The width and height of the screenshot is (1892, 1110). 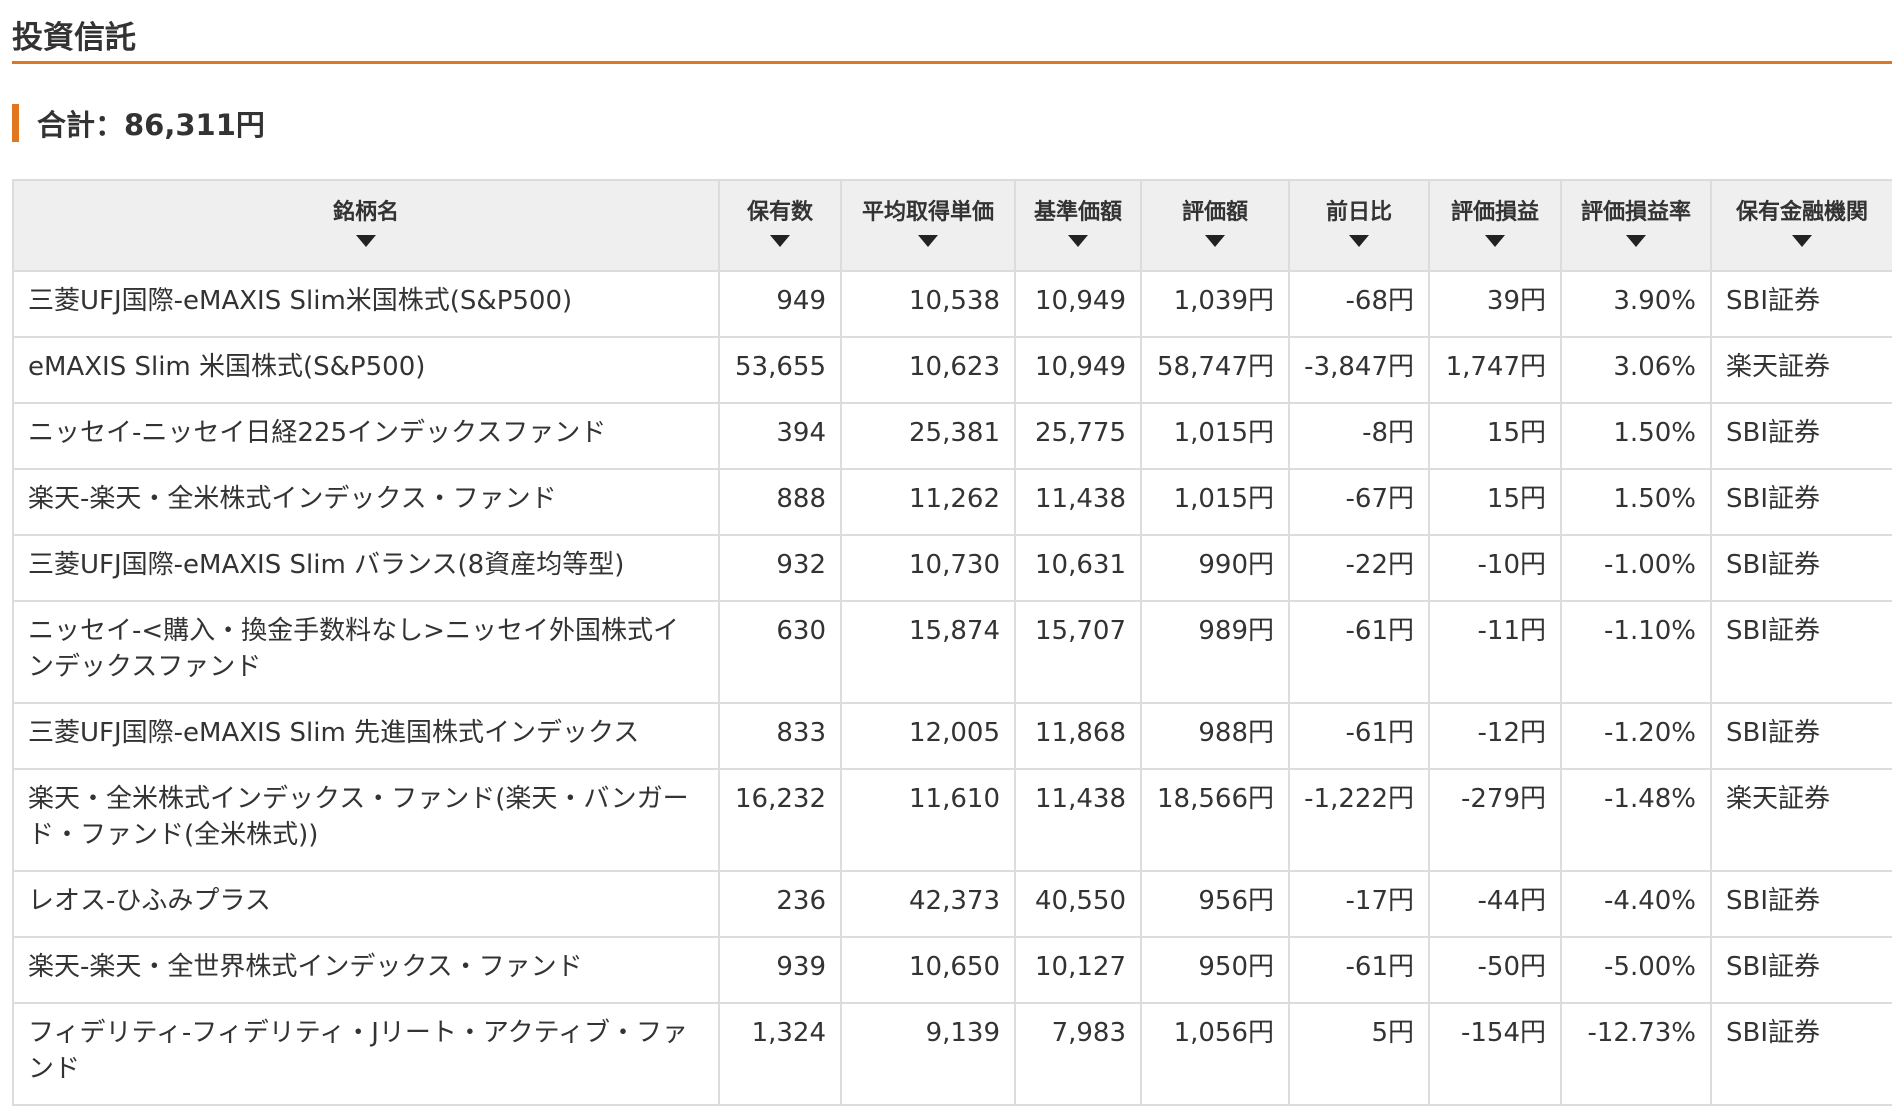 What do you see at coordinates (1078, 568) in the screenshot?
I see `base-price-cell: 10,631` at bounding box center [1078, 568].